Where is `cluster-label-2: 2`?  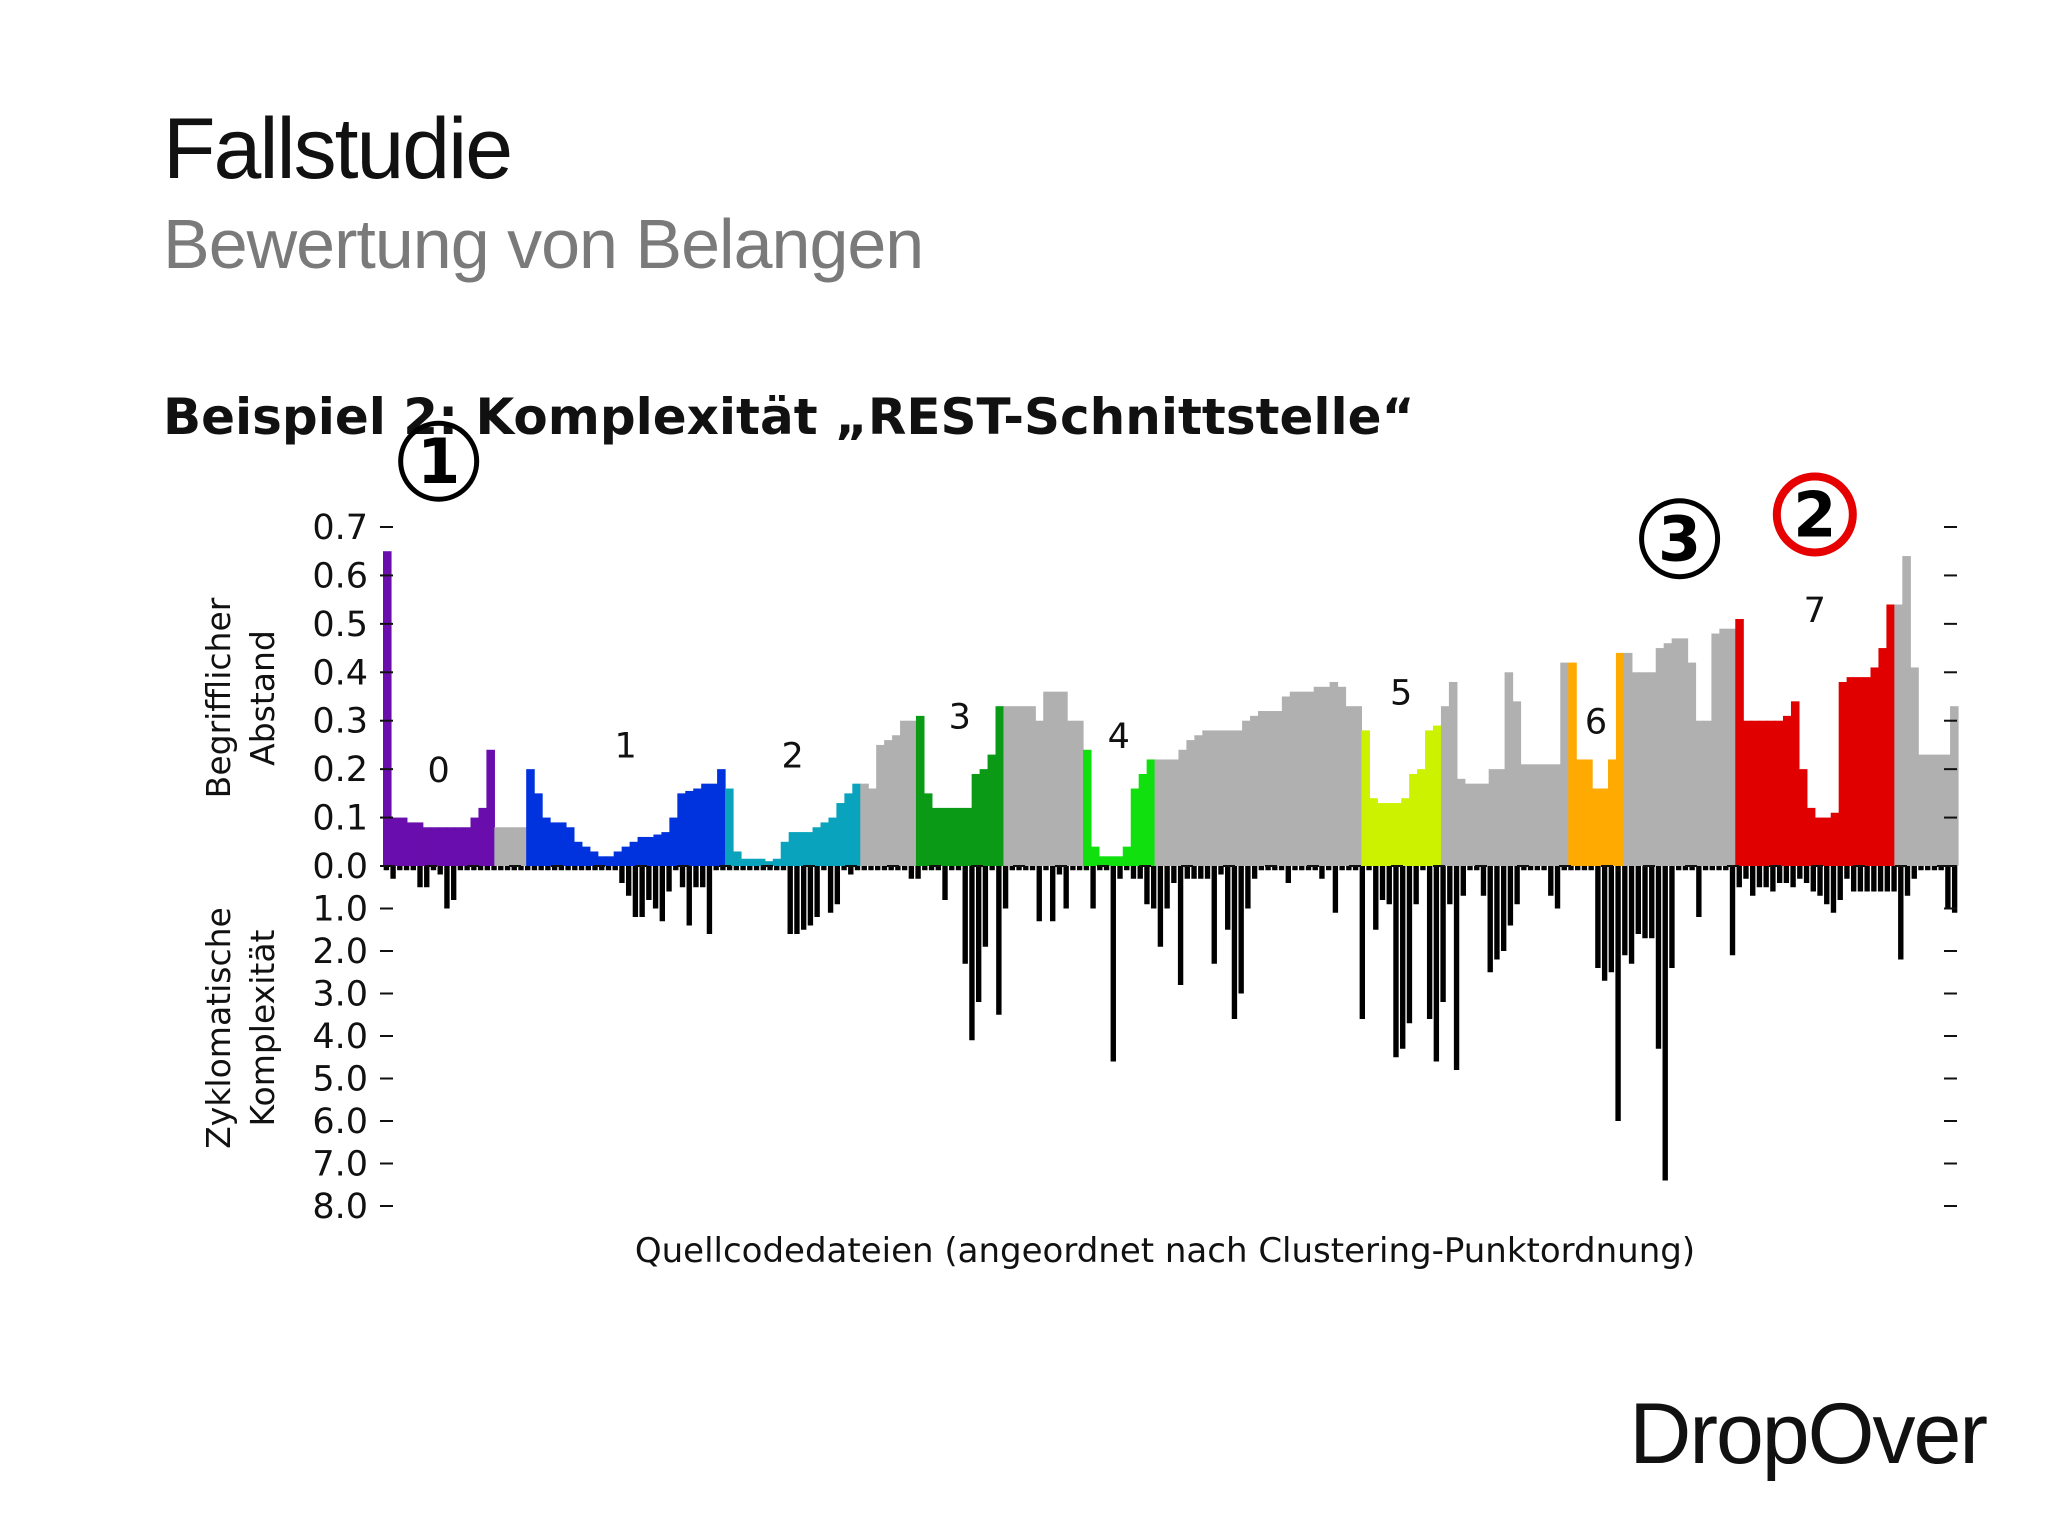
cluster-label-2: 2 is located at coordinates (793, 756).